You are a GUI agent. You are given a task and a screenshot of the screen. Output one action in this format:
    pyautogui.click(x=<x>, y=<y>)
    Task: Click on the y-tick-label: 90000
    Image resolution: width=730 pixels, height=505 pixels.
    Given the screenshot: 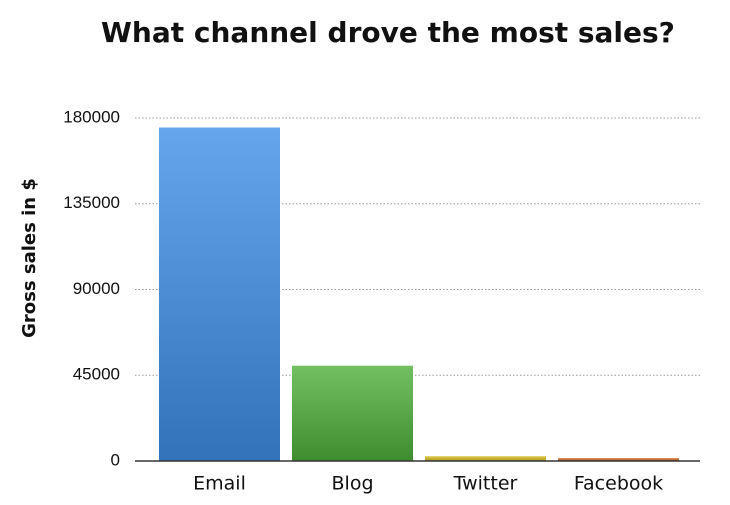 What is the action you would take?
    pyautogui.click(x=96, y=288)
    